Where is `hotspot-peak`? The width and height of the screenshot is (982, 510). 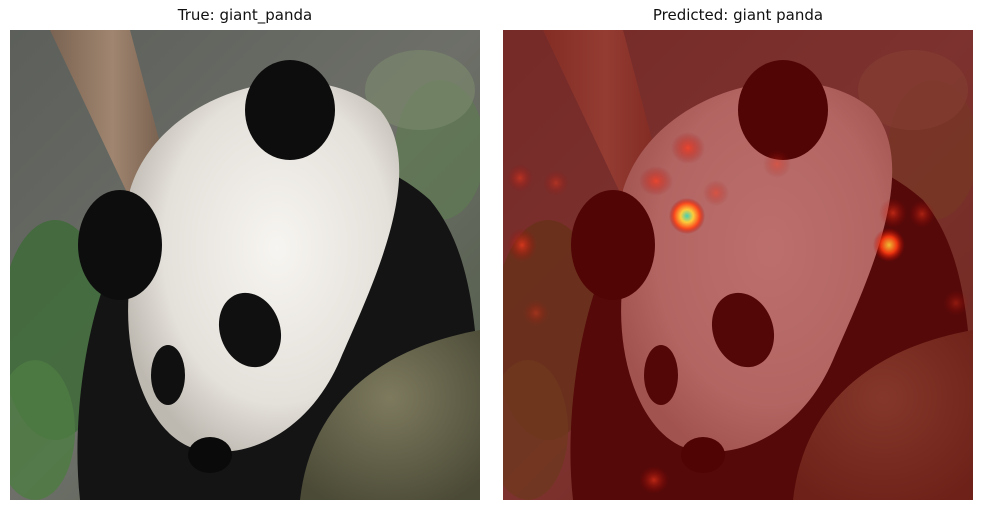
hotspot-peak is located at coordinates (687, 216).